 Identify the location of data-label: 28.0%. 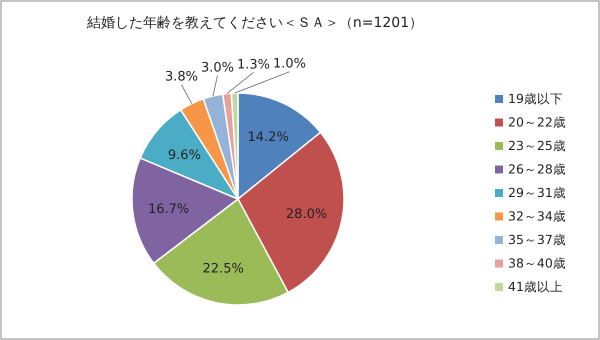
(307, 214).